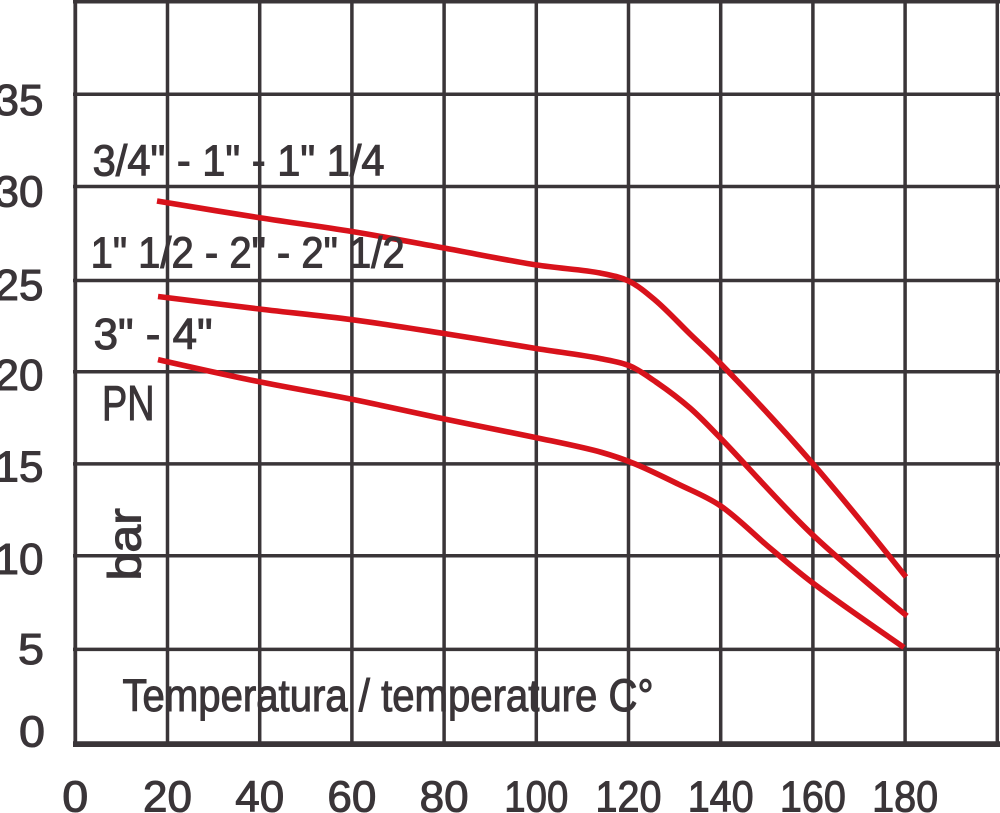 This screenshot has width=1000, height=813. I want to click on svg-text: 140, so click(721, 793).